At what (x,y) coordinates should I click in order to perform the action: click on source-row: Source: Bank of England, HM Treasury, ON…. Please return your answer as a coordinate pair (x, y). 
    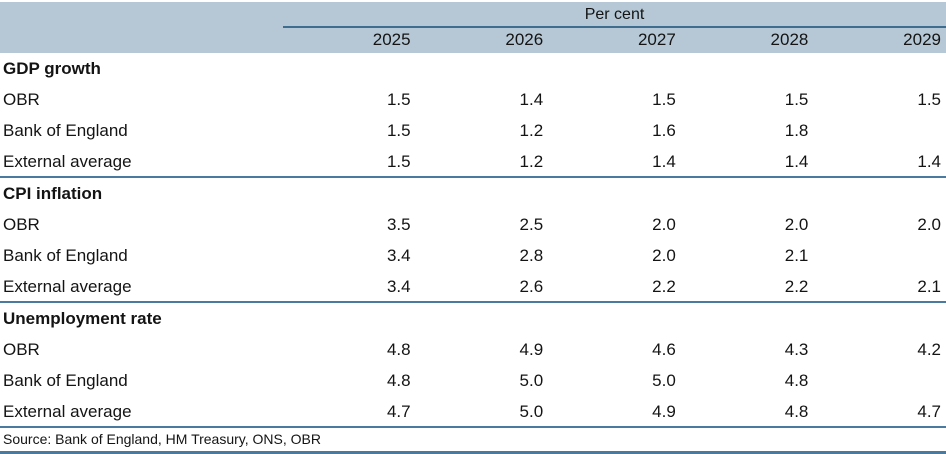
    Looking at the image, I should click on (473, 440).